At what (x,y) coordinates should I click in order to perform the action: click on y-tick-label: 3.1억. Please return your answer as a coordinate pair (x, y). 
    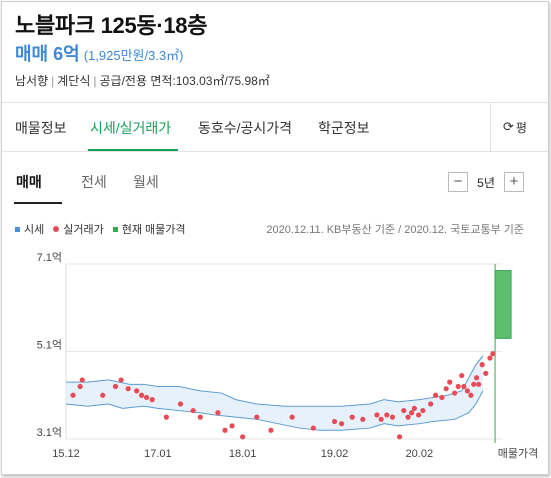
    Looking at the image, I should click on (49, 432).